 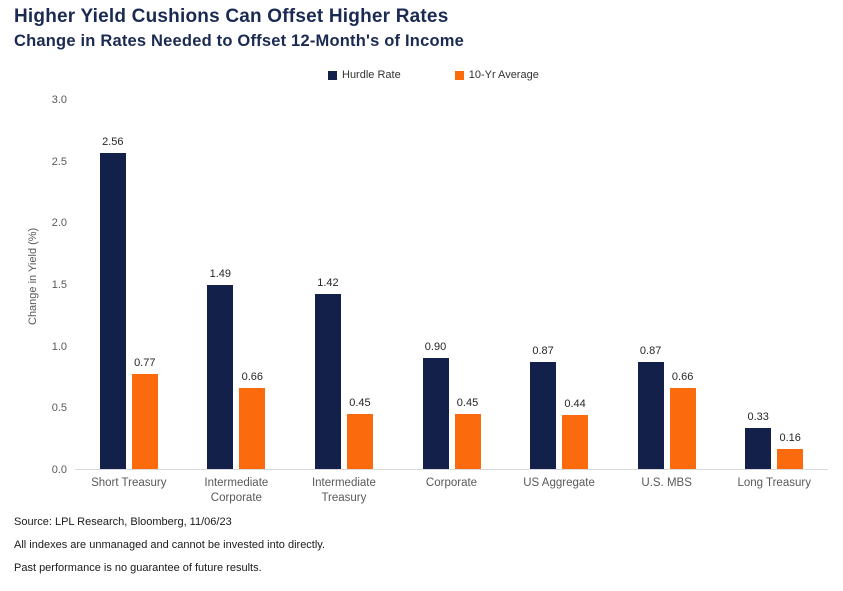 I want to click on y-tick-label: 1.0, so click(x=59, y=346).